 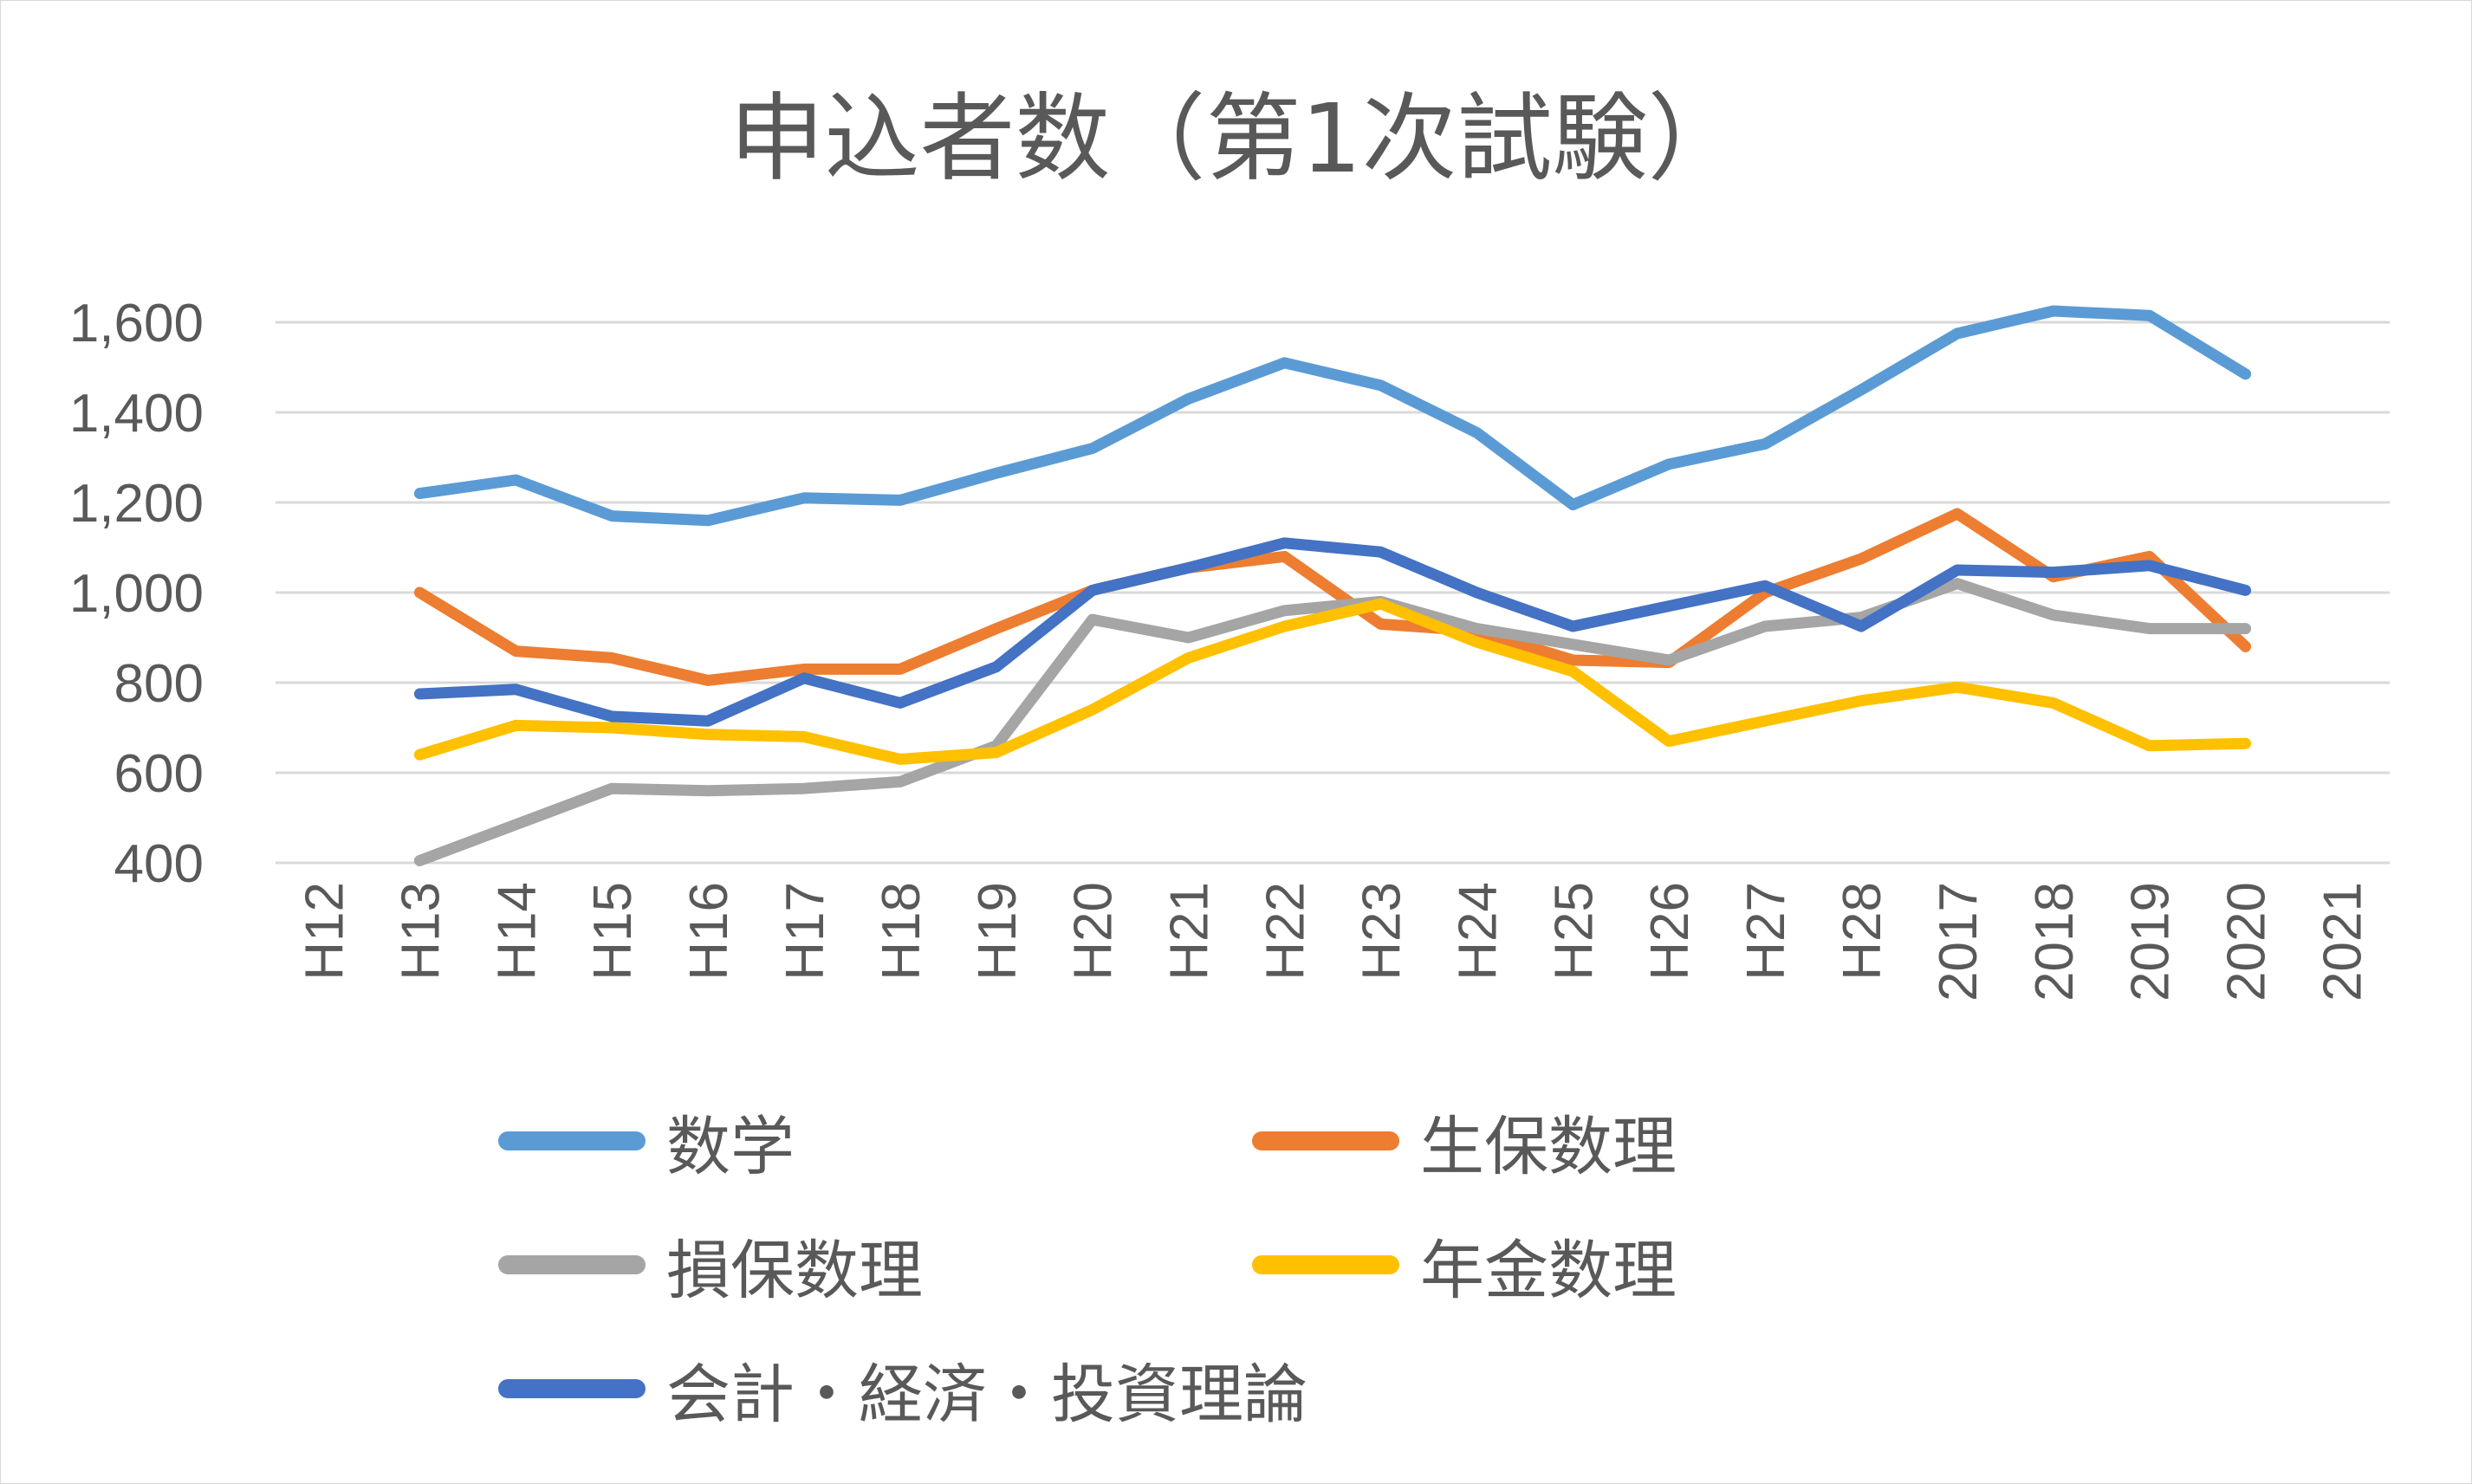 I want to click on x-tick-label: 2020, so click(x=2247, y=941).